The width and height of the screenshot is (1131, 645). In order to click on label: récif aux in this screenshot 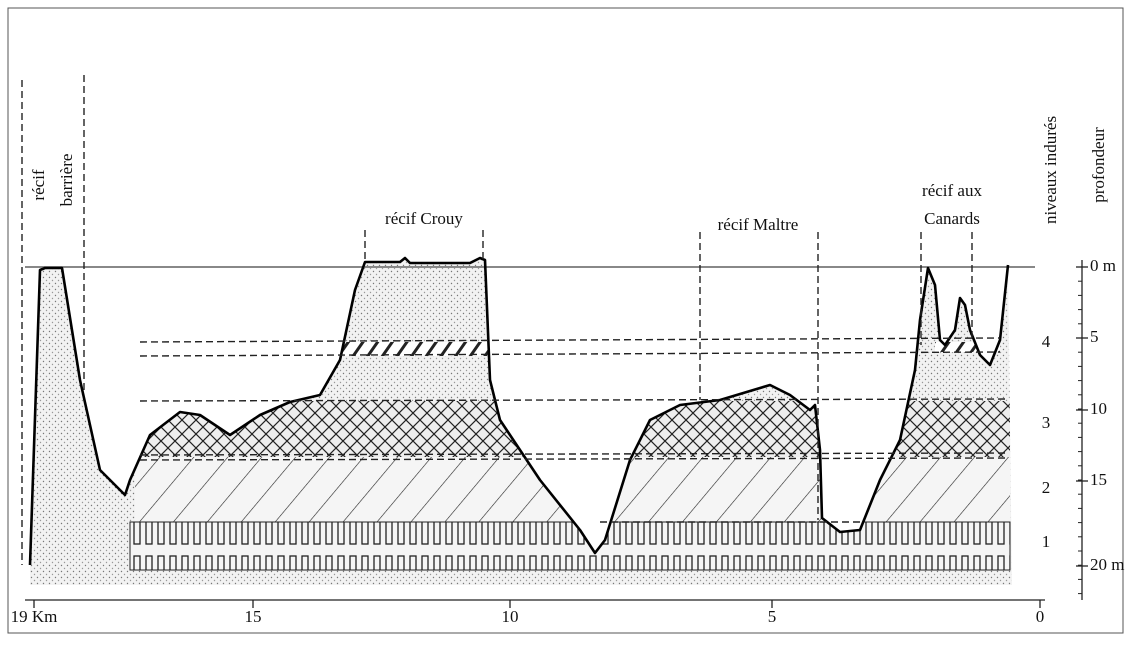, I will do `click(952, 190)`.